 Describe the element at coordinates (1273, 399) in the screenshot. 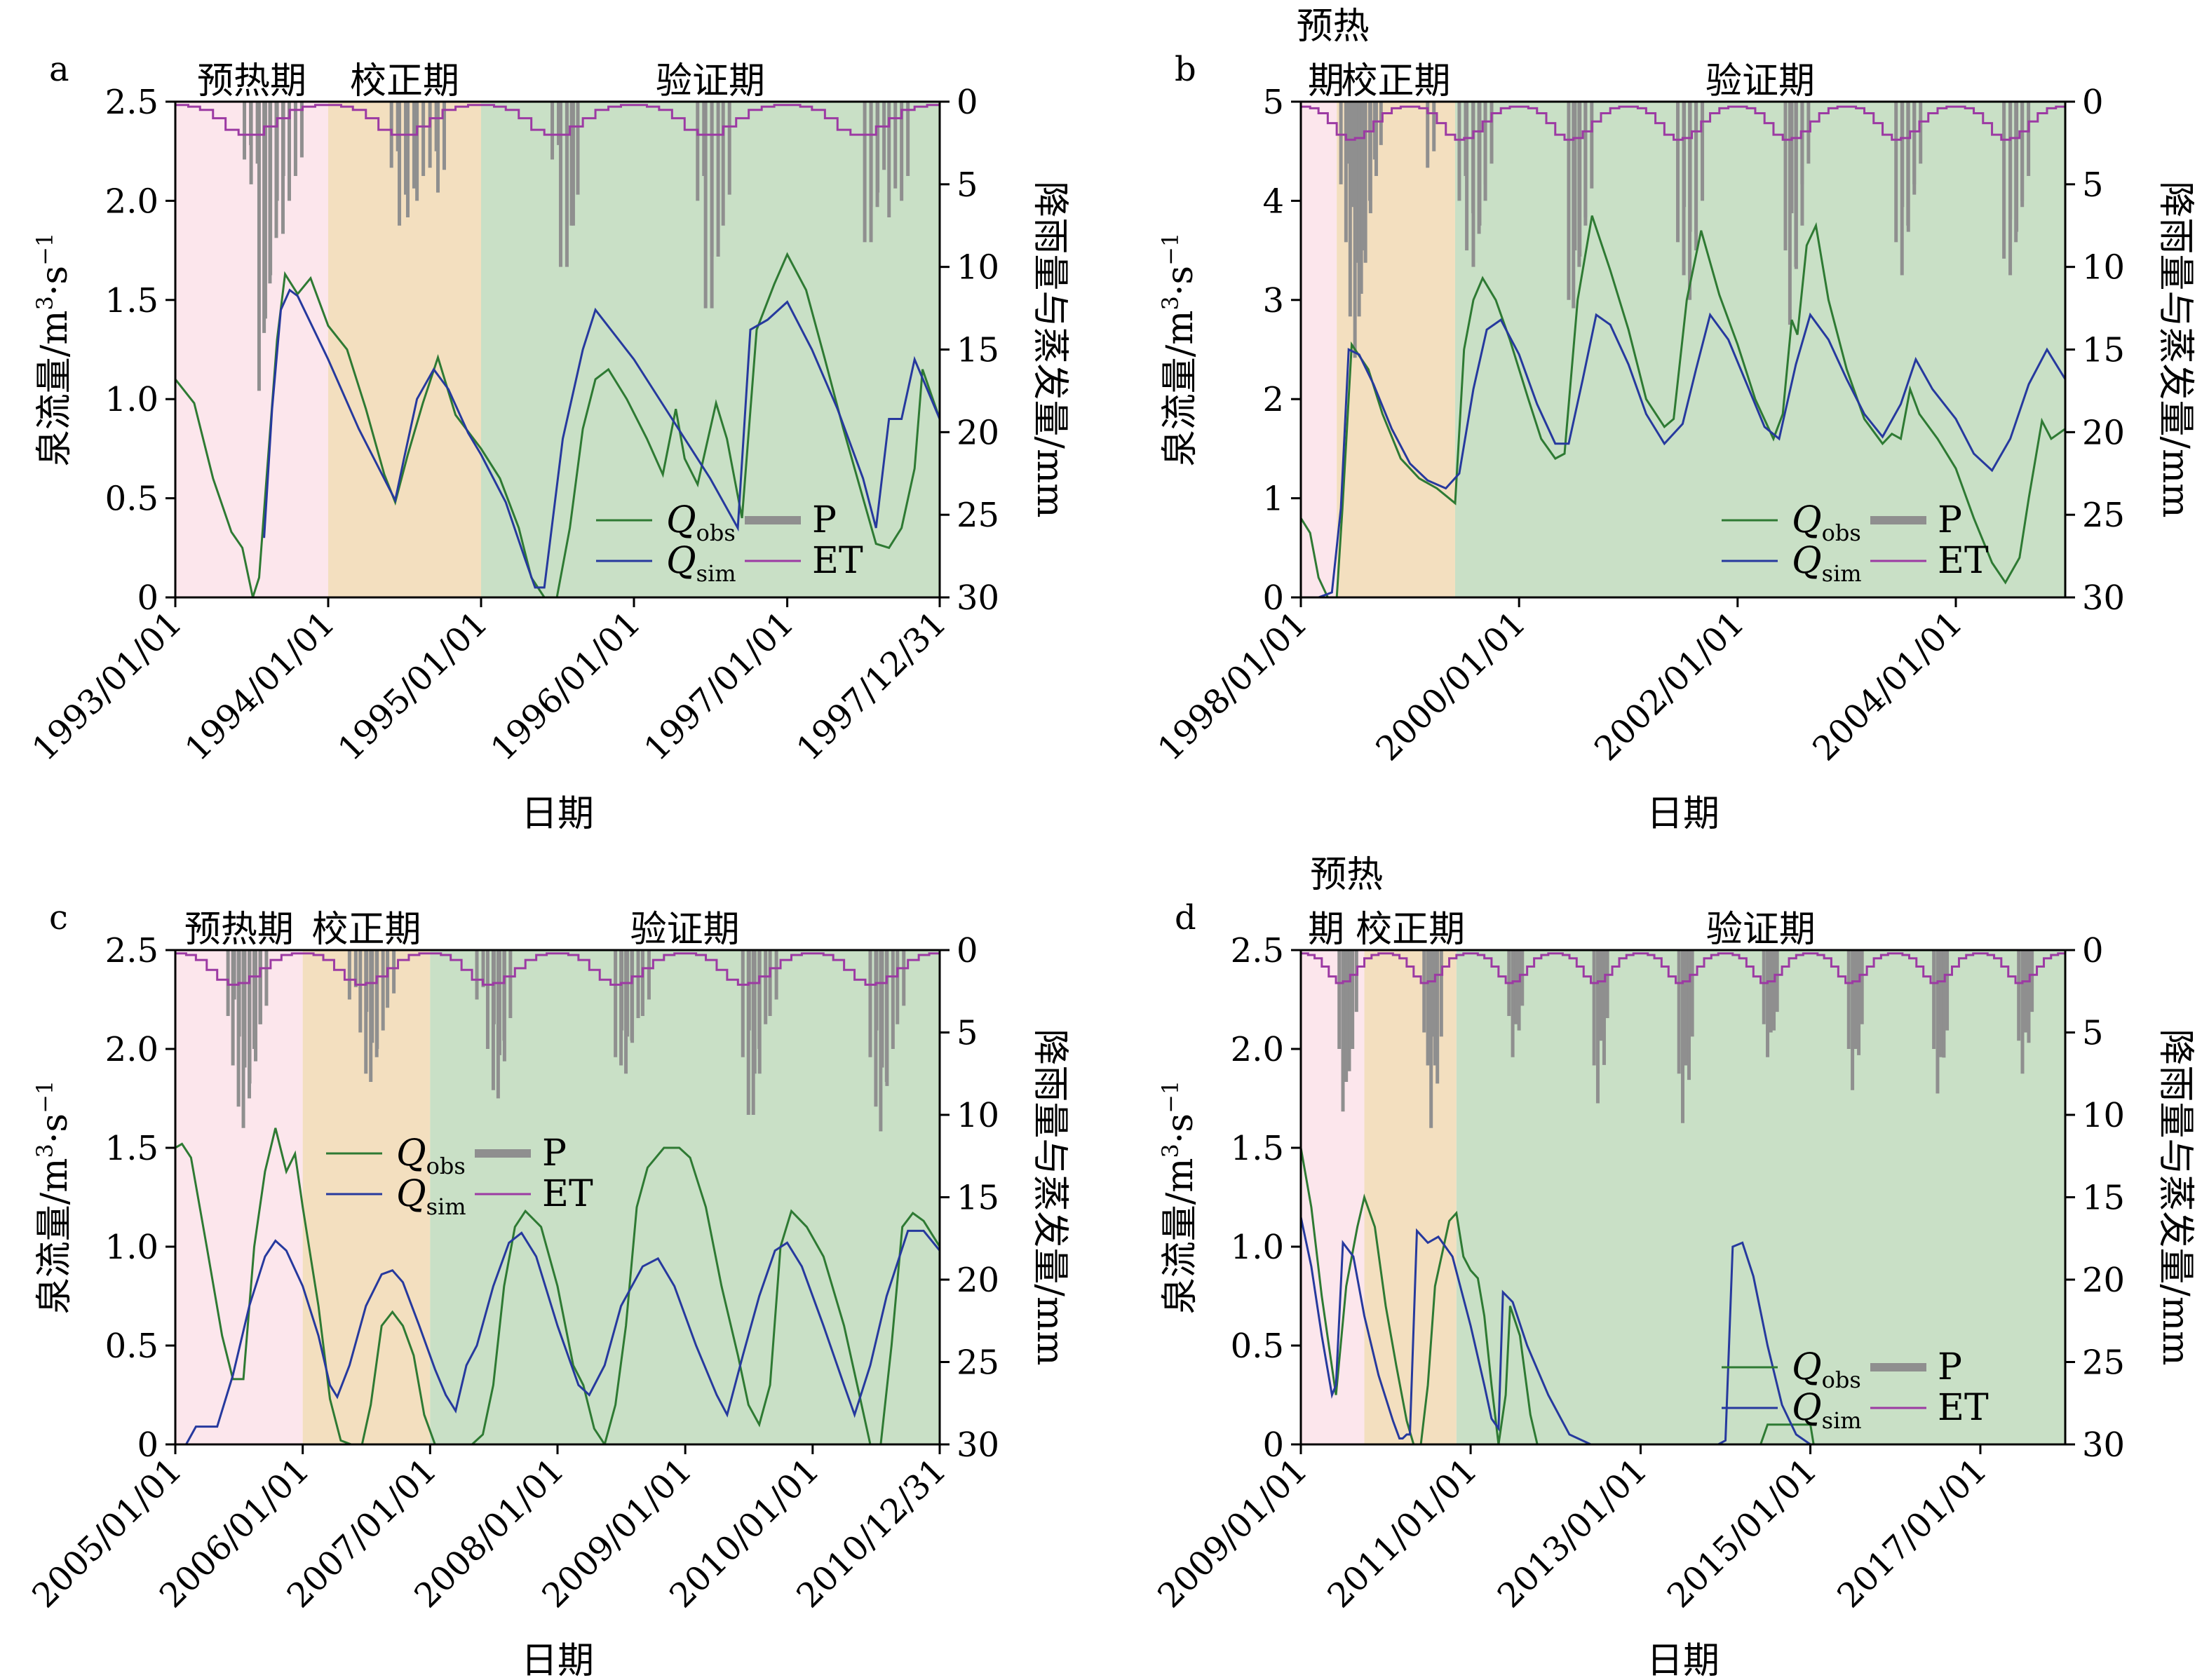

I see `y-tick-label: 2` at that location.